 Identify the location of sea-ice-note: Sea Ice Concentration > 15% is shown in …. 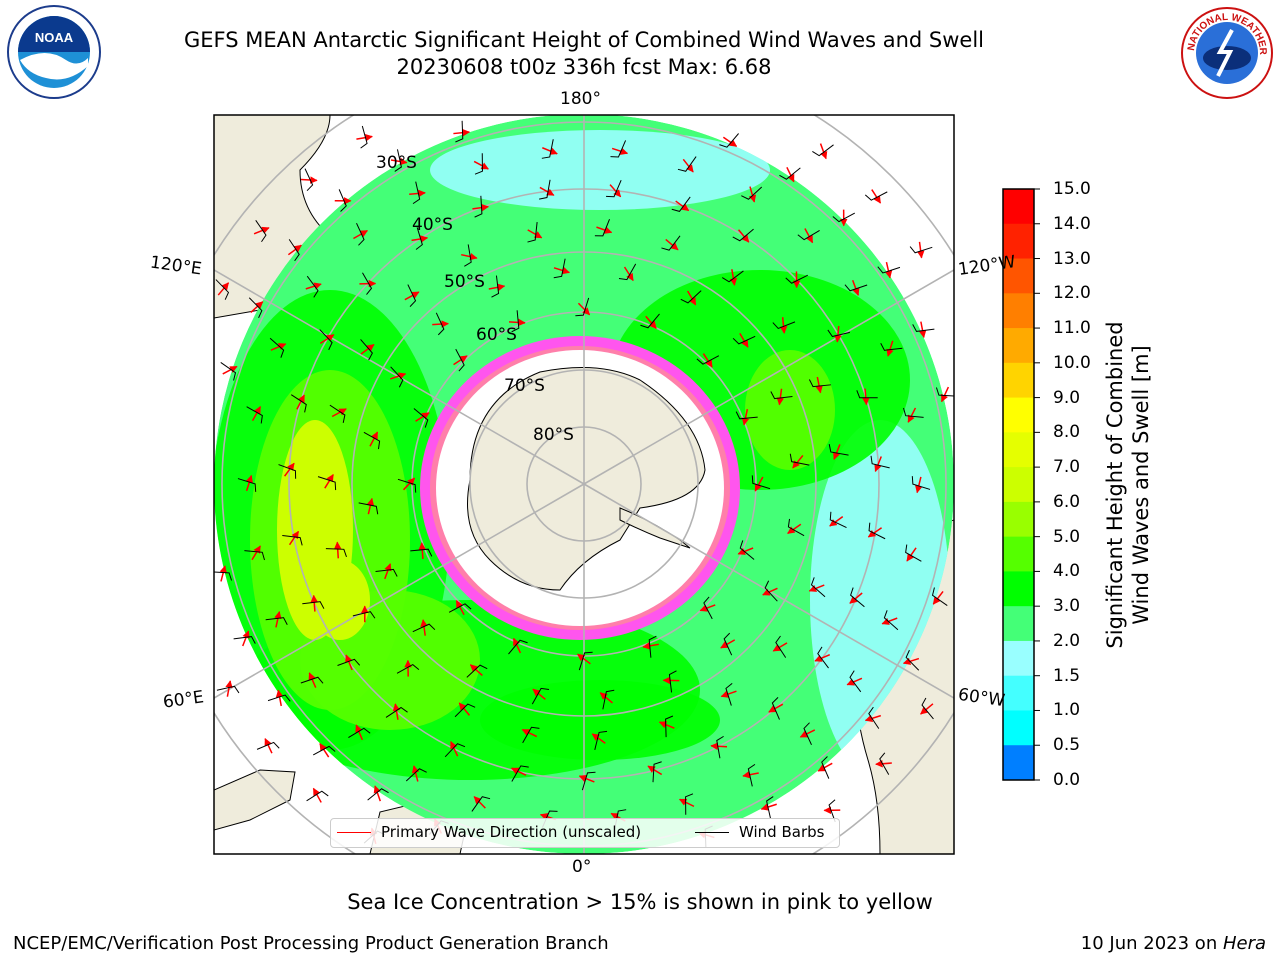
(640, 902).